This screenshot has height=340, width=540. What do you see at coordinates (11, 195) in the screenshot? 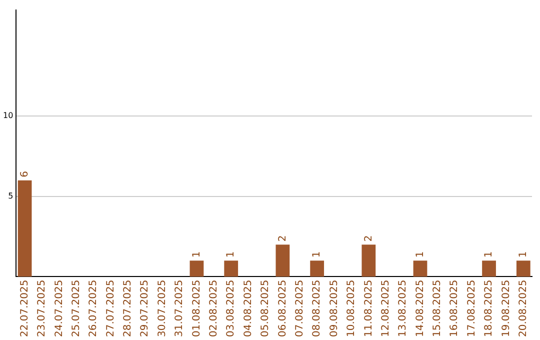
I see `y-tick-label: 5` at bounding box center [11, 195].